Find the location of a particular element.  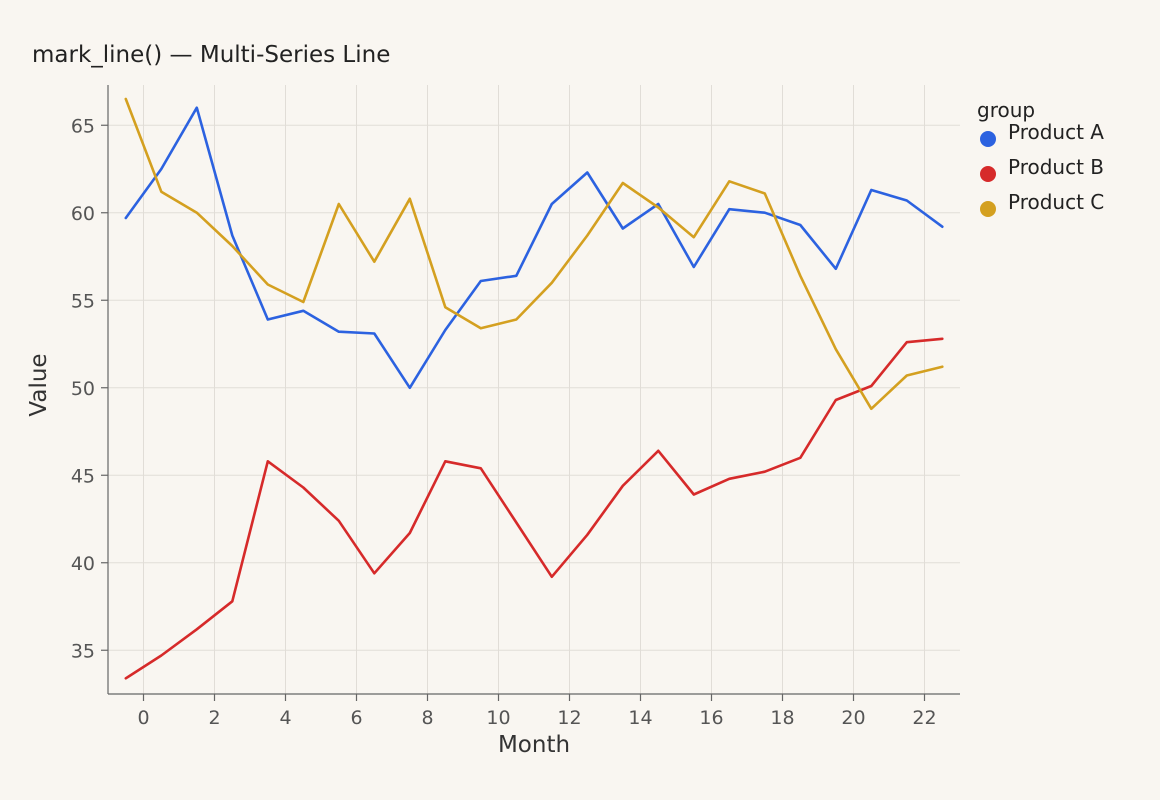

y-axis-label: Value is located at coordinates (39, 384).